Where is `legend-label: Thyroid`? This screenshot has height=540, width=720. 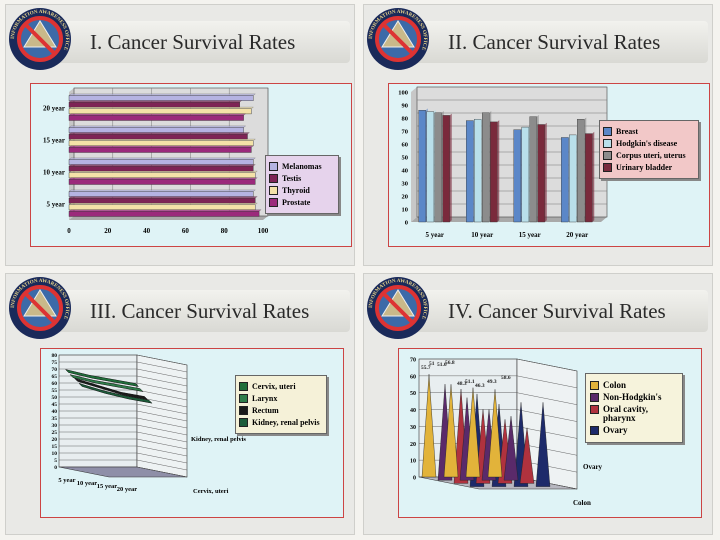
legend-label: Thyroid is located at coordinates (296, 190).